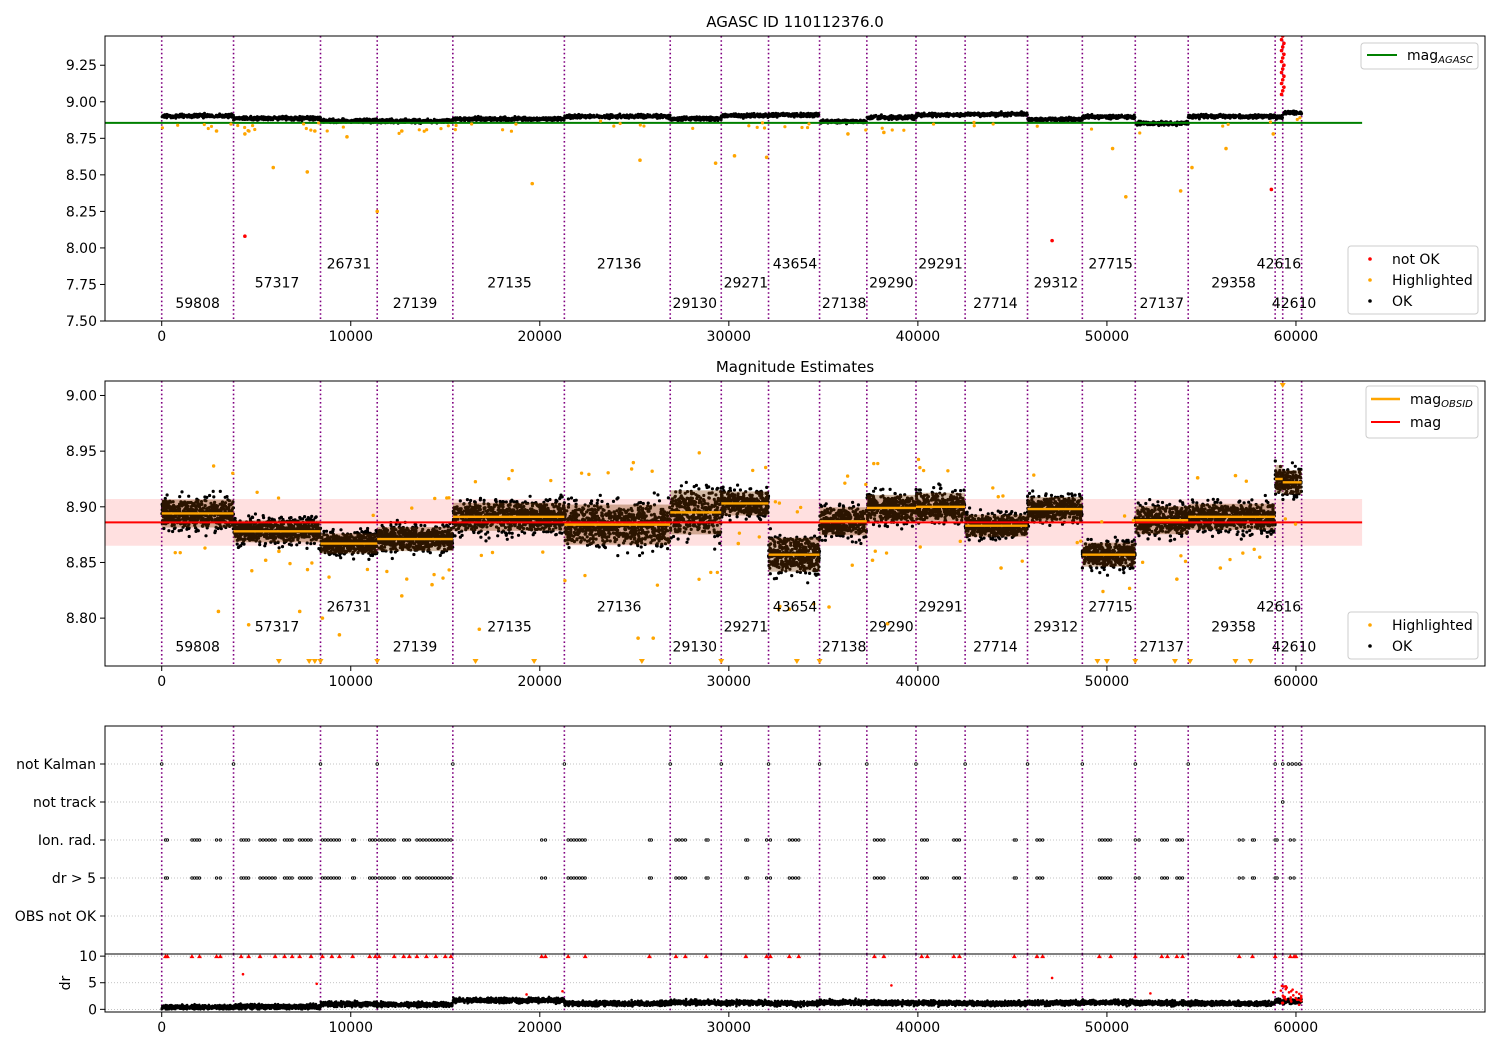 Image resolution: width=1500 pixels, height=1050 pixels. What do you see at coordinates (415, 648) in the screenshot?
I see `panel2-obsid-label: 27139` at bounding box center [415, 648].